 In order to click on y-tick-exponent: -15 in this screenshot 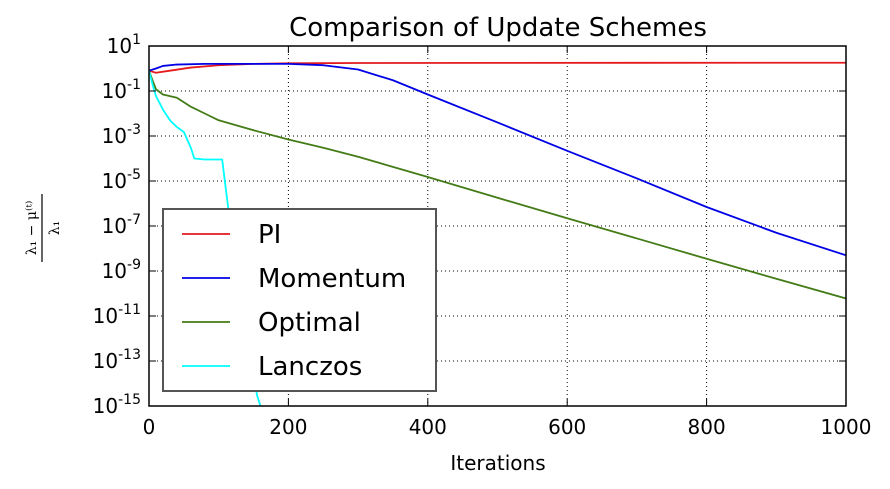, I will do `click(129, 400)`.